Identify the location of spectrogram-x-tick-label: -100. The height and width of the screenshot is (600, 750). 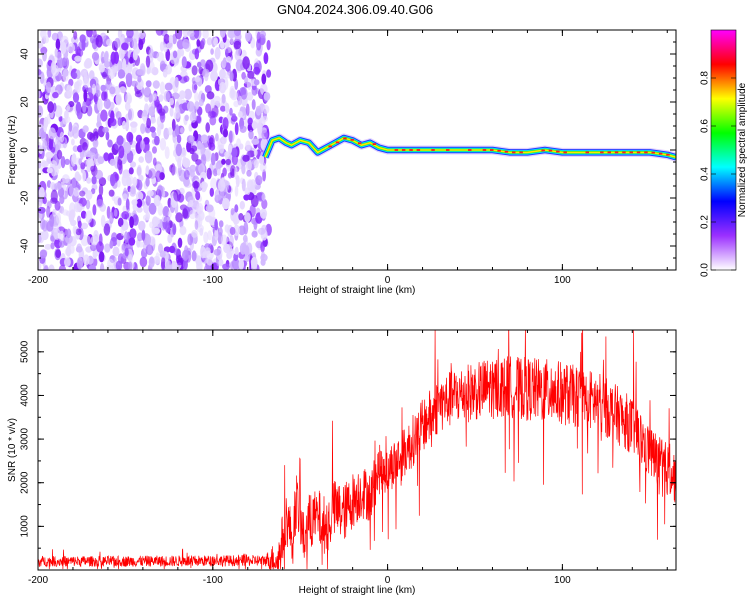
(213, 280).